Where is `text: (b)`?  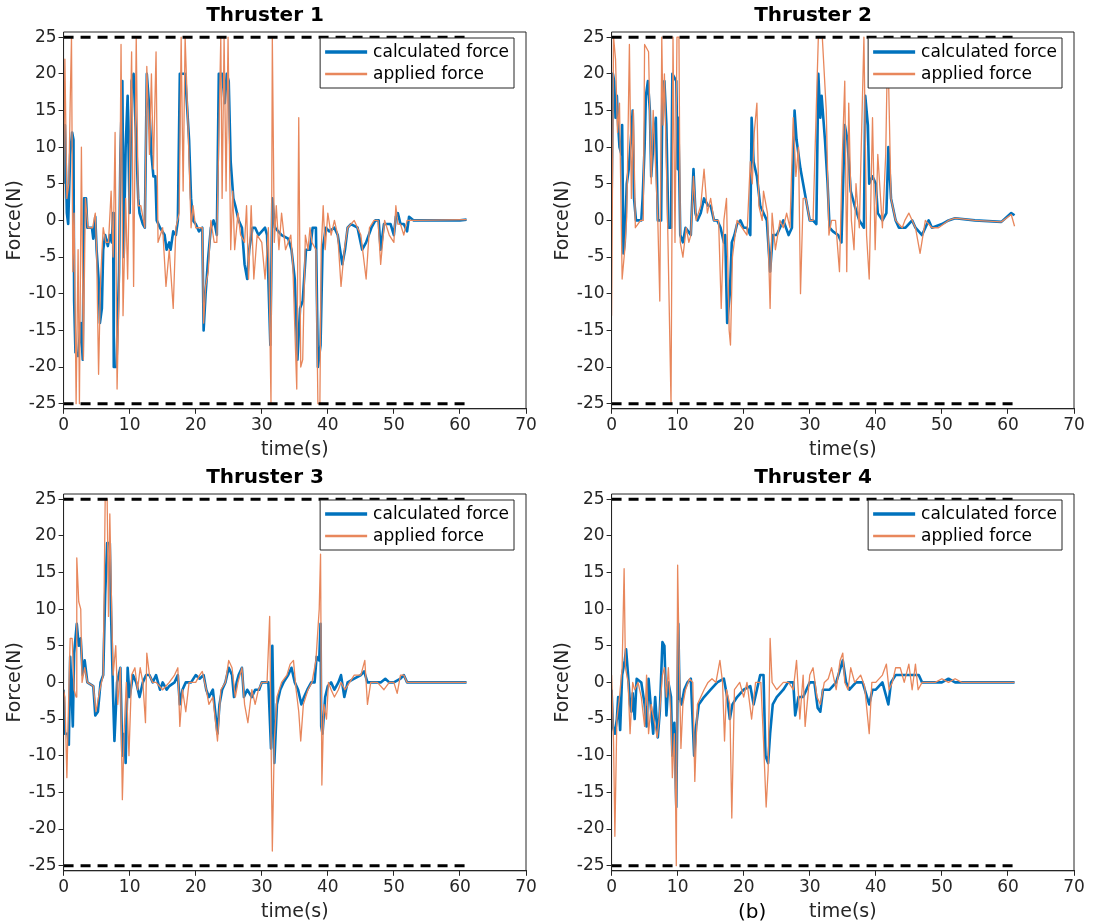 text: (b) is located at coordinates (752, 911).